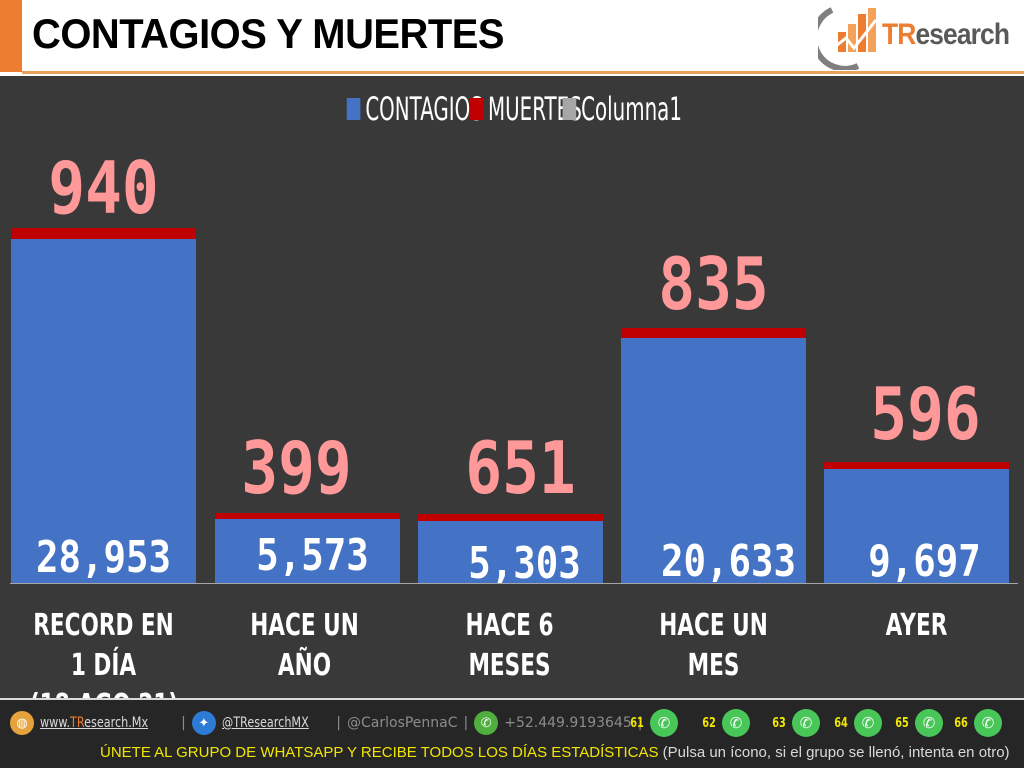 This screenshot has width=1024, height=768. What do you see at coordinates (514, 583) in the screenshot?
I see `x-axis-line` at bounding box center [514, 583].